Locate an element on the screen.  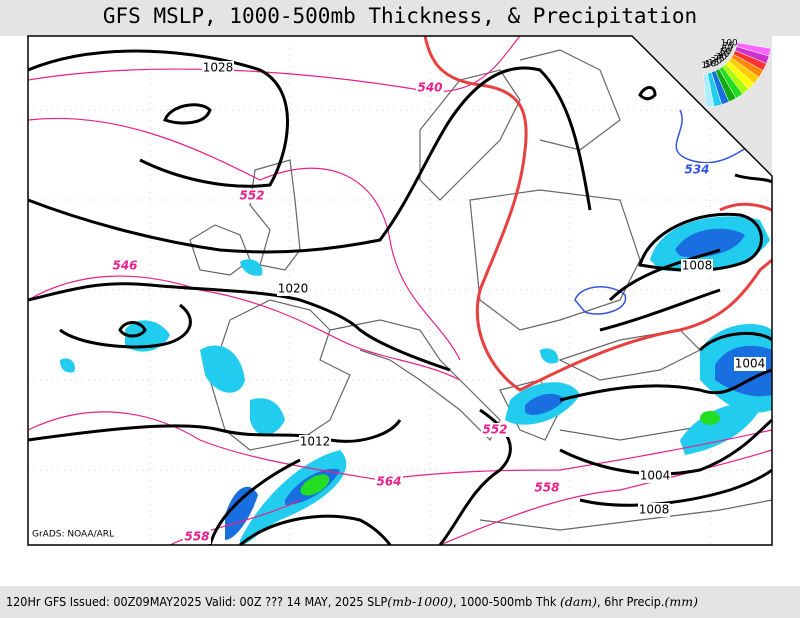
colorbar-label: 60 is located at coordinates (727, 49).